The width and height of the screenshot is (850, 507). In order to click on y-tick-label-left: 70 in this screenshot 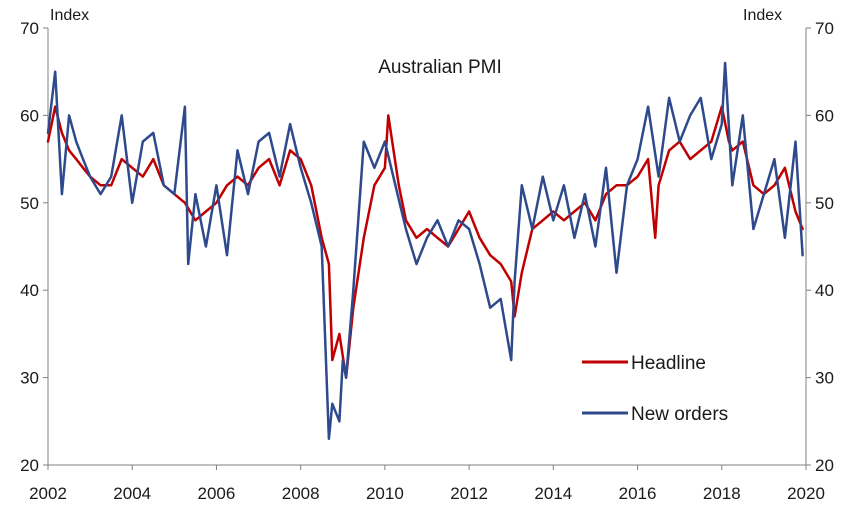, I will do `click(29, 28)`.